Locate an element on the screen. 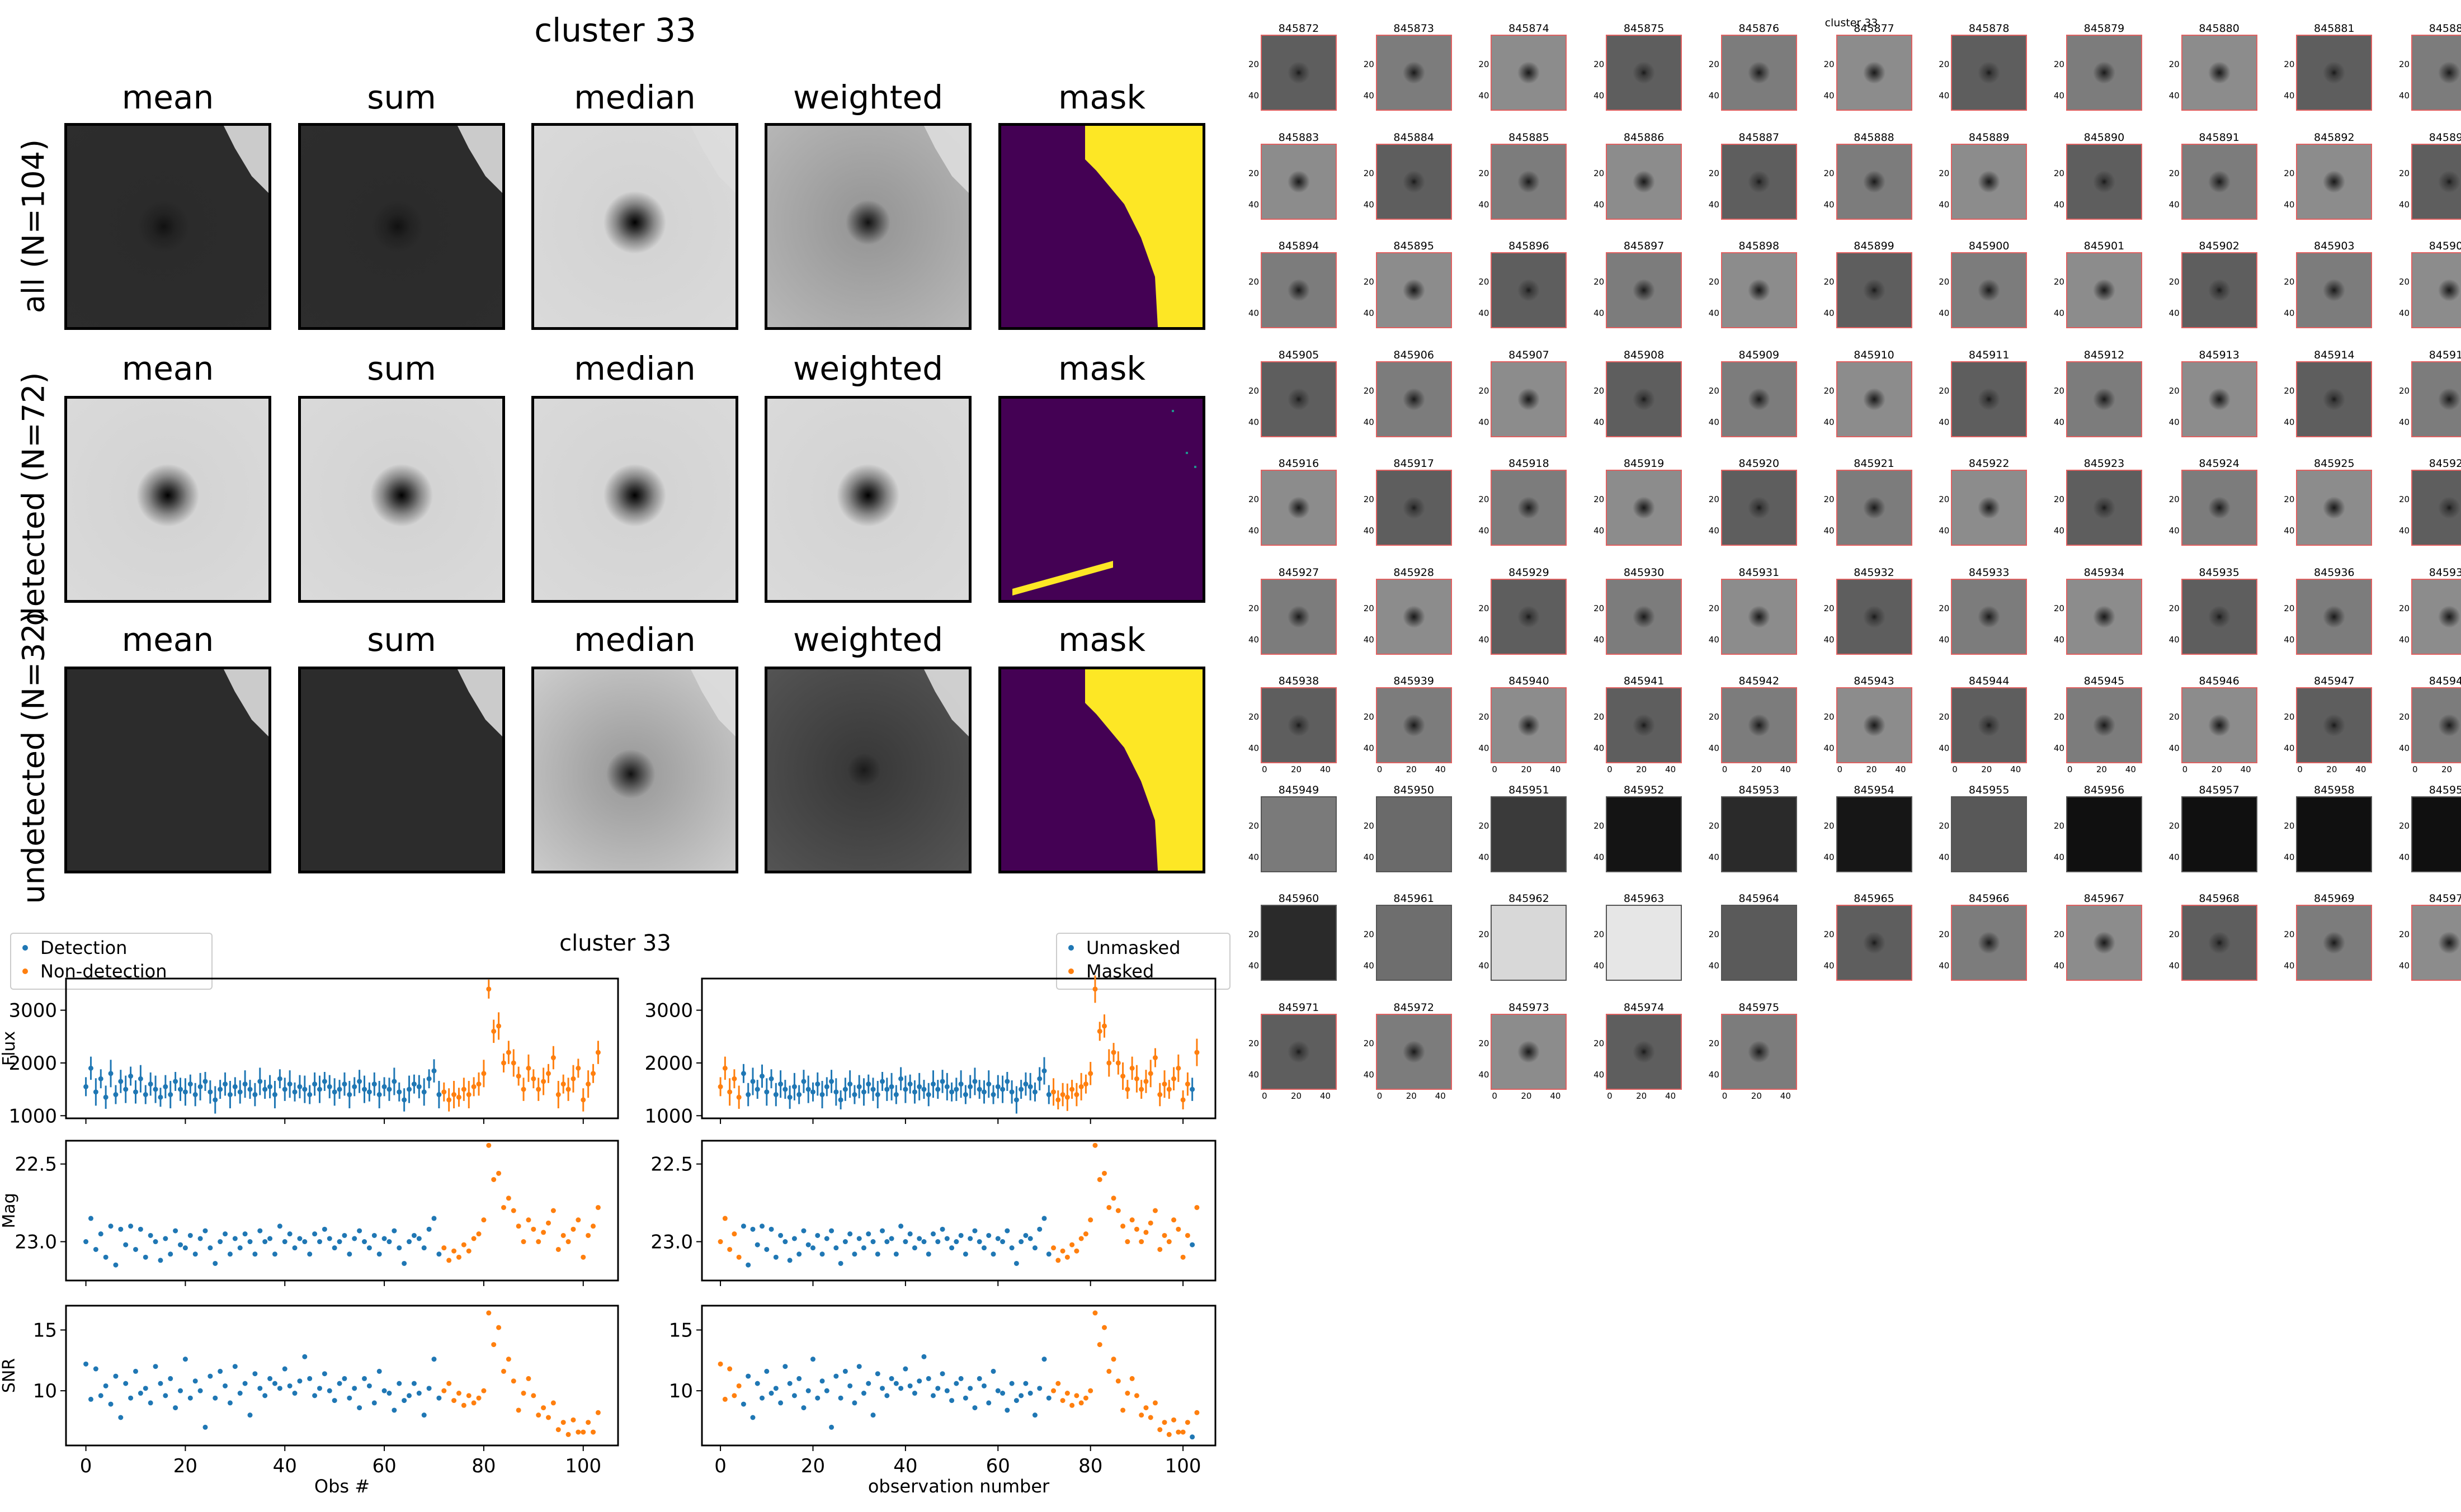 The width and height of the screenshot is (2461, 1512). stamp-label: 845970 is located at coordinates (2445, 898).